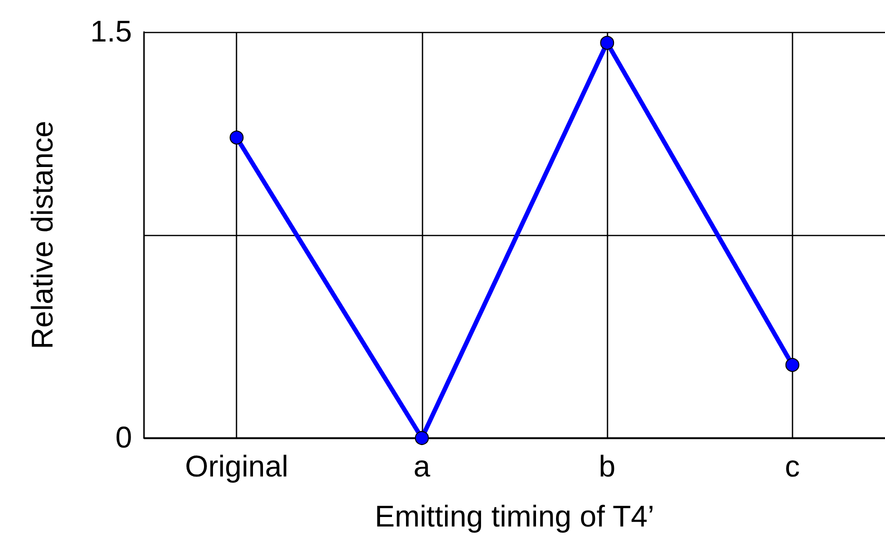  Describe the element at coordinates (236, 467) in the screenshot. I see `x-tick-label: Original` at that location.